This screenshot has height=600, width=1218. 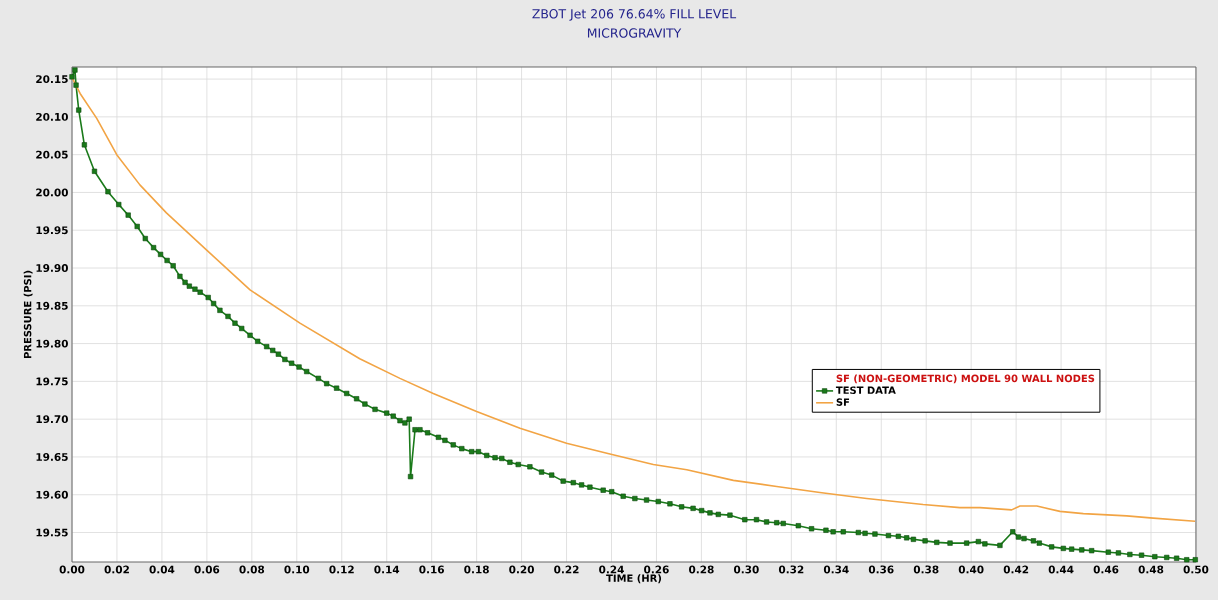 What do you see at coordinates (52, 381) in the screenshot?
I see `y-tick-label: 19.75` at bounding box center [52, 381].